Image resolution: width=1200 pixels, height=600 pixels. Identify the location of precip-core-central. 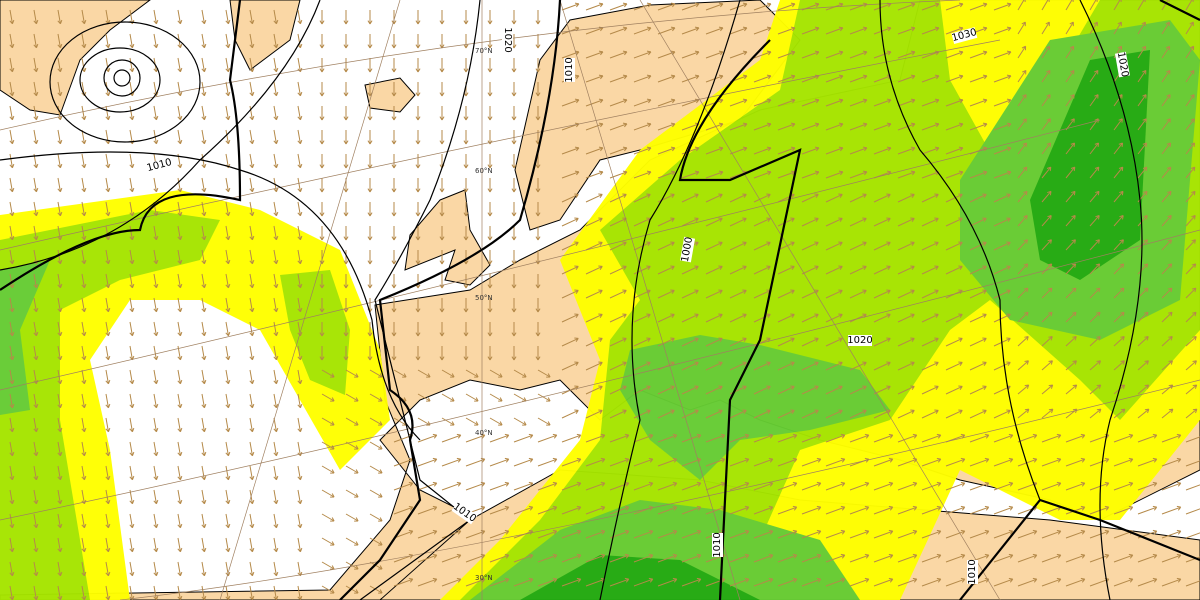
(755, 407).